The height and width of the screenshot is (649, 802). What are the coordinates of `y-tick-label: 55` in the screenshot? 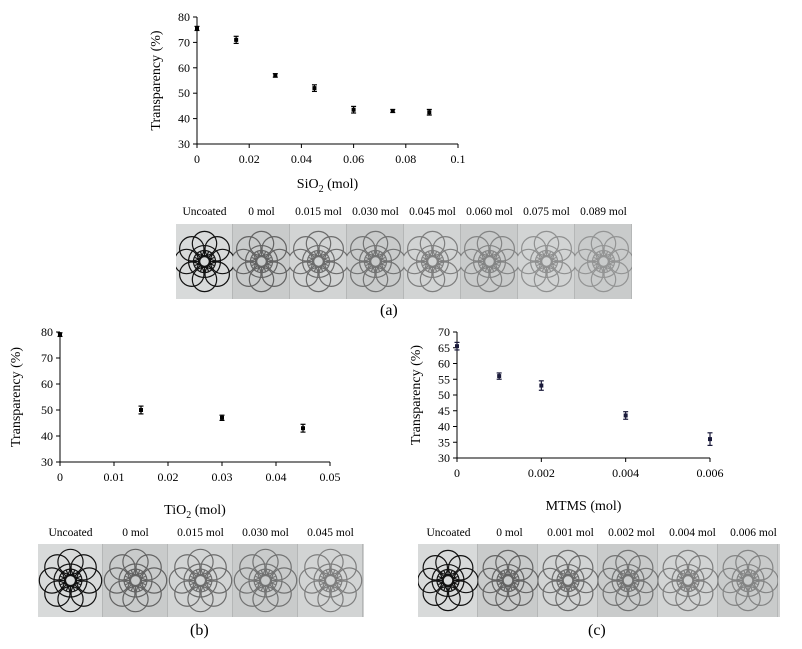 It's located at (444, 379).